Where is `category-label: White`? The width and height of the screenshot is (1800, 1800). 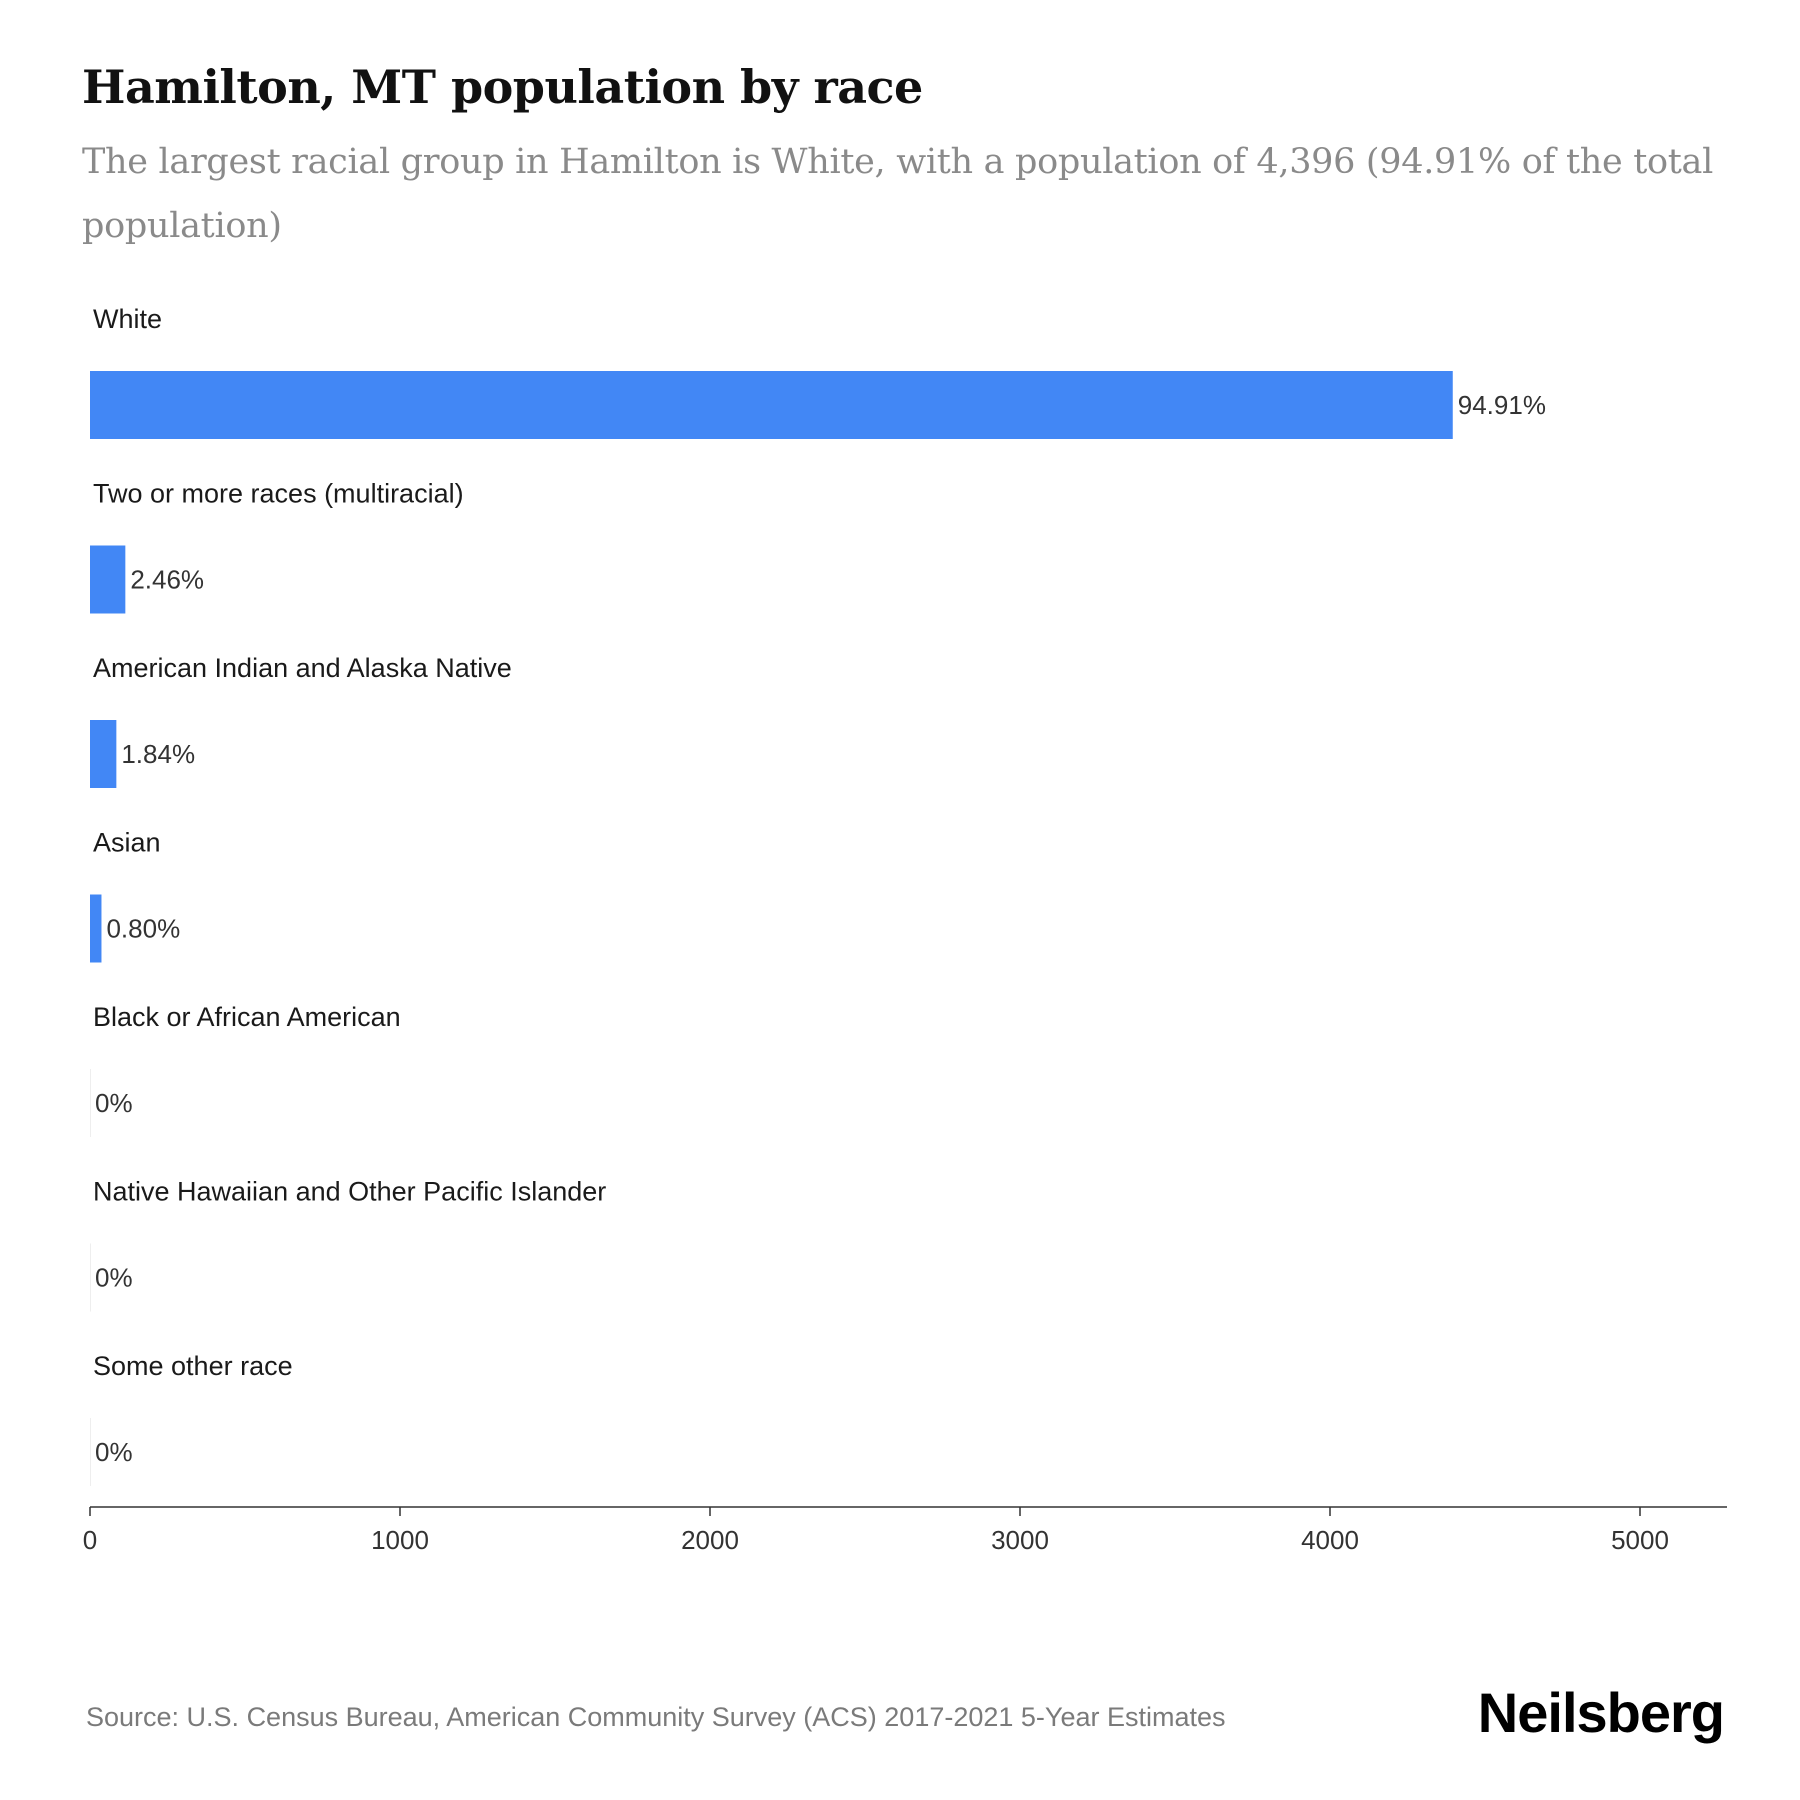
category-label: White is located at coordinates (127, 319).